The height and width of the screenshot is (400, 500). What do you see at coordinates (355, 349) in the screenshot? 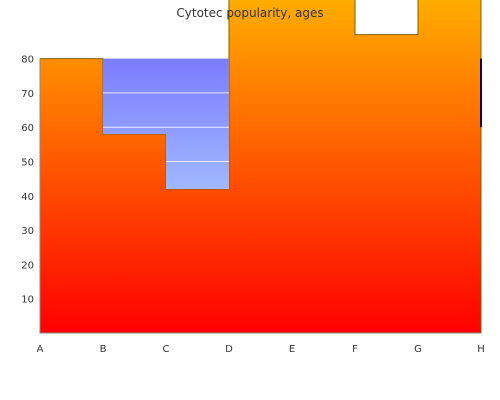
I see `x-tick-label: F` at bounding box center [355, 349].